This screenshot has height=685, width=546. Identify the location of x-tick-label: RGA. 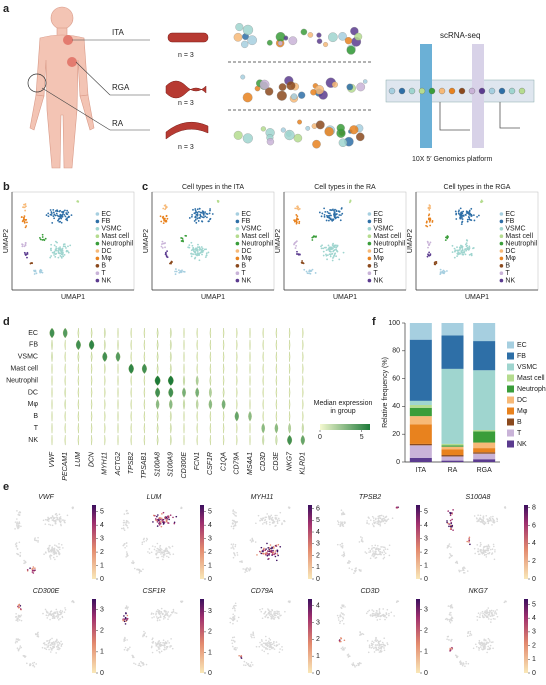
(485, 470).